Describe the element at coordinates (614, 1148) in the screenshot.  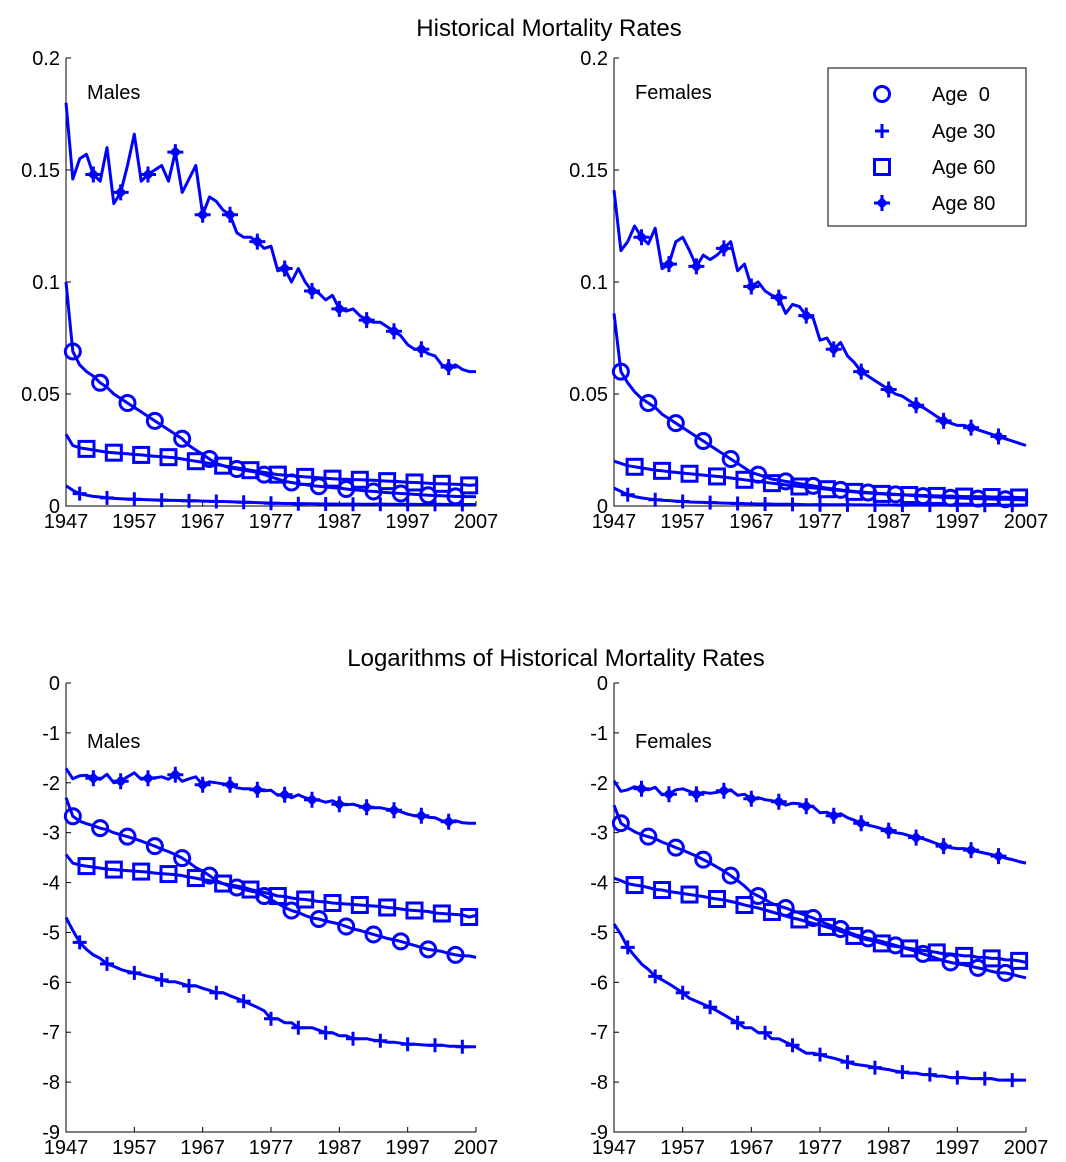
I see `x-tick-label: 1947` at that location.